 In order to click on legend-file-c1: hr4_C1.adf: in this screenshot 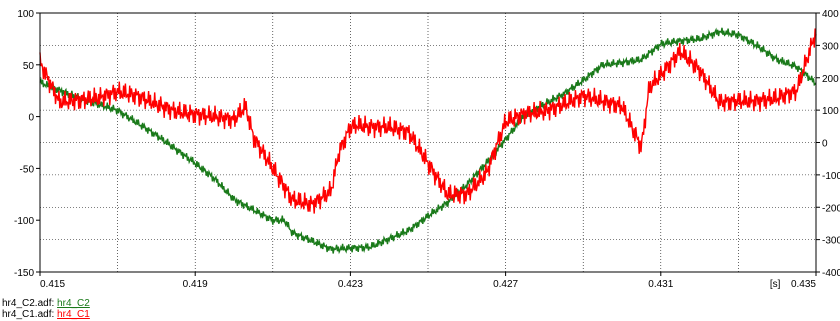, I will do `click(28, 314)`.